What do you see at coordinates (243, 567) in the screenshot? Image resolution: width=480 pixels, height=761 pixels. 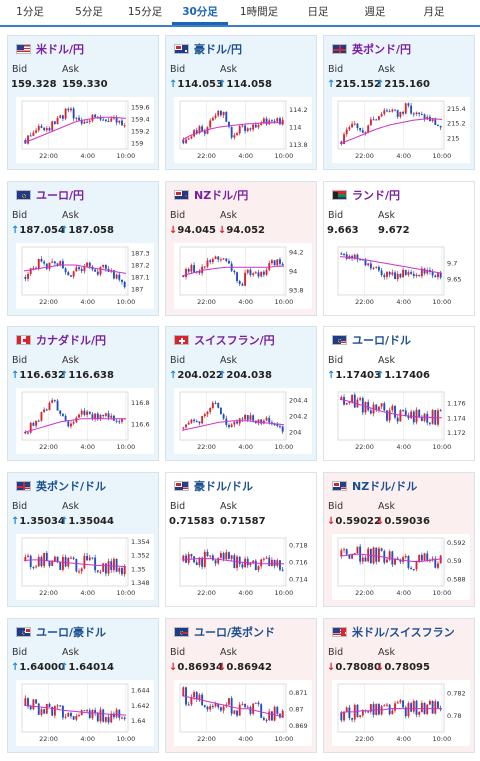 I see `mini-chart: 0.718 0.716 0.714 22:00 4:00 10:00` at bounding box center [243, 567].